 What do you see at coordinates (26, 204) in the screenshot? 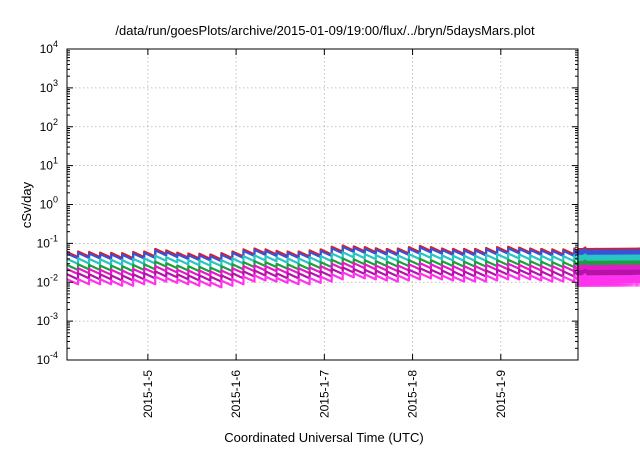
I see `y-axis-label: cSv/day` at bounding box center [26, 204].